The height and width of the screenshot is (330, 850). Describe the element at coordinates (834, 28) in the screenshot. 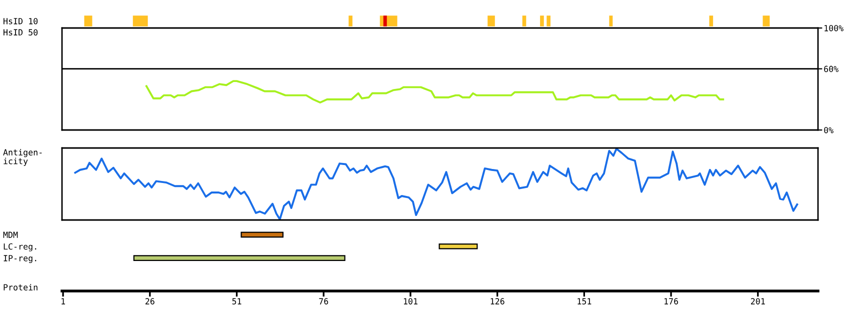

I see `y-tick-label: 100%` at that location.